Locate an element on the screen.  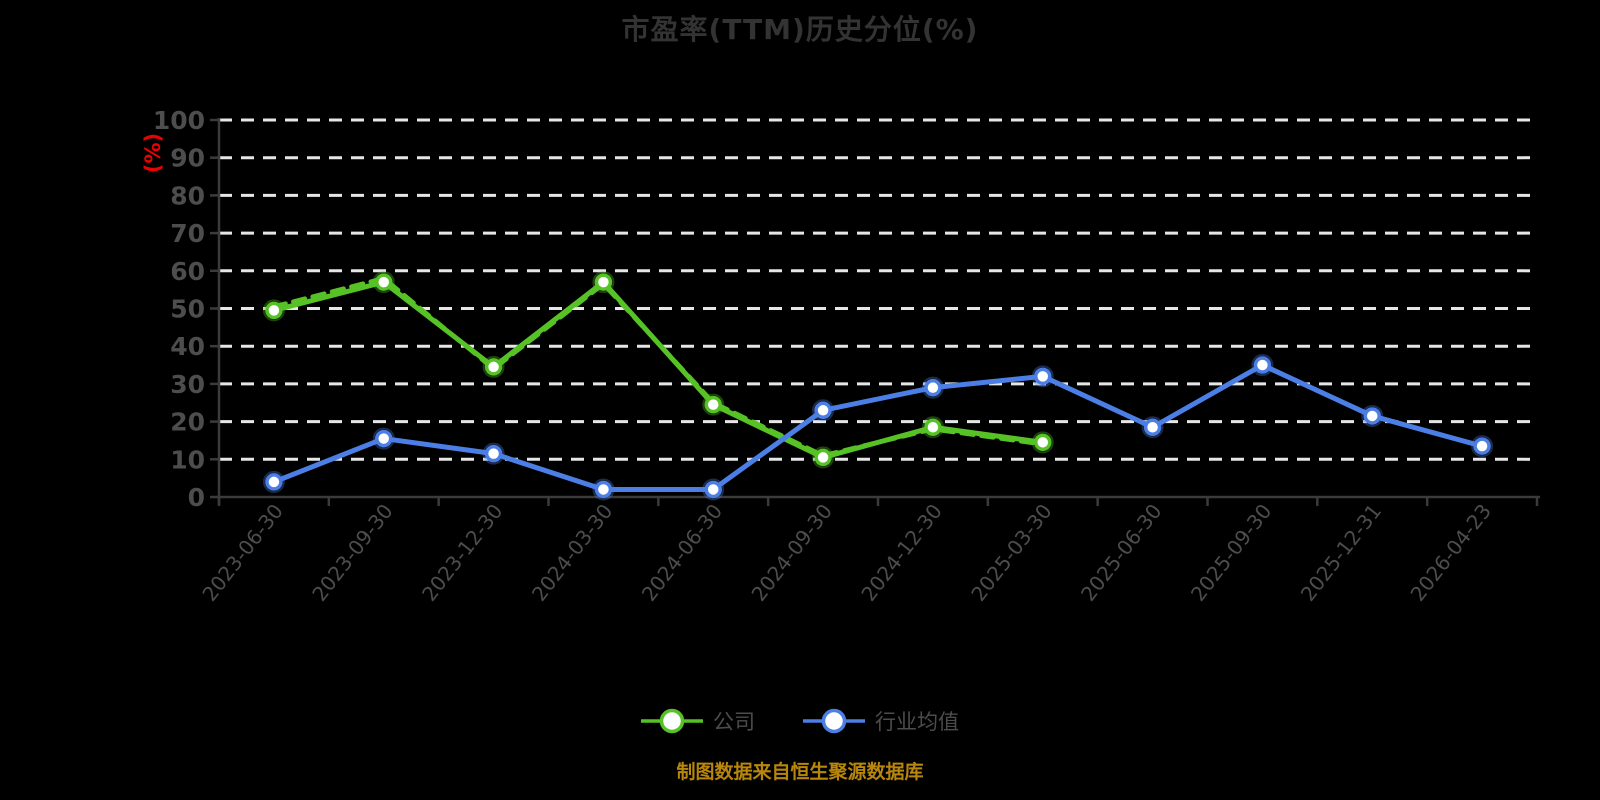
y-tick-label: 100 is located at coordinates (179, 120).